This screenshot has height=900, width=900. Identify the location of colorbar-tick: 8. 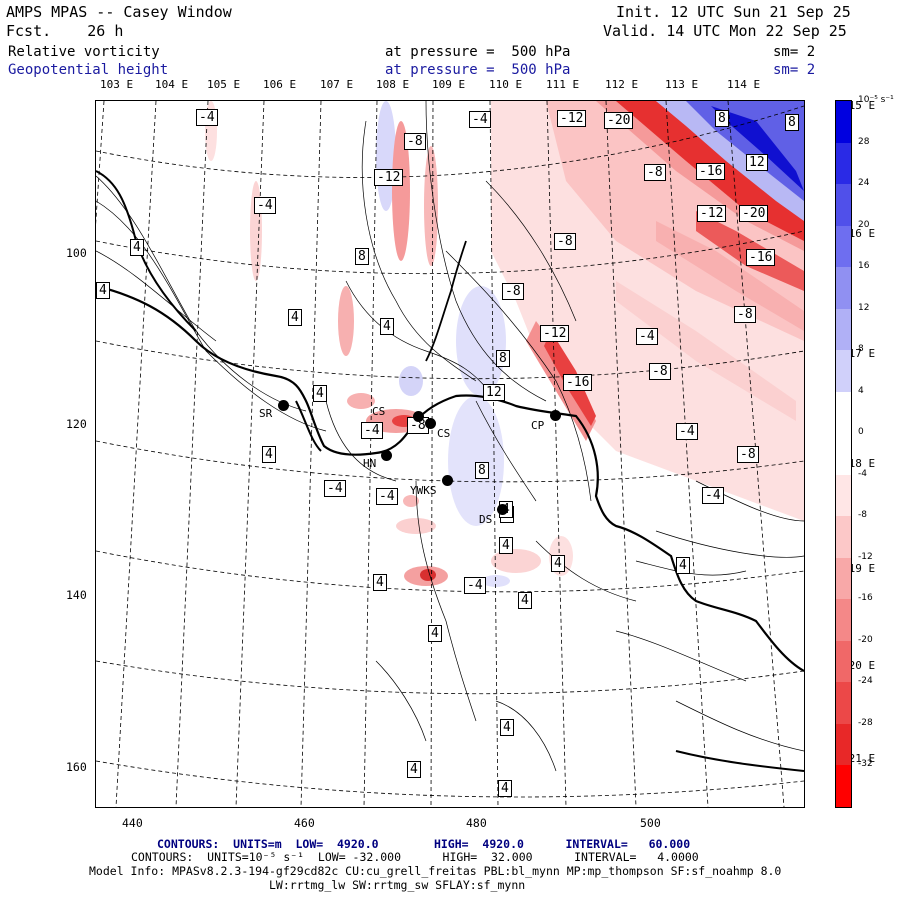
(861, 349).